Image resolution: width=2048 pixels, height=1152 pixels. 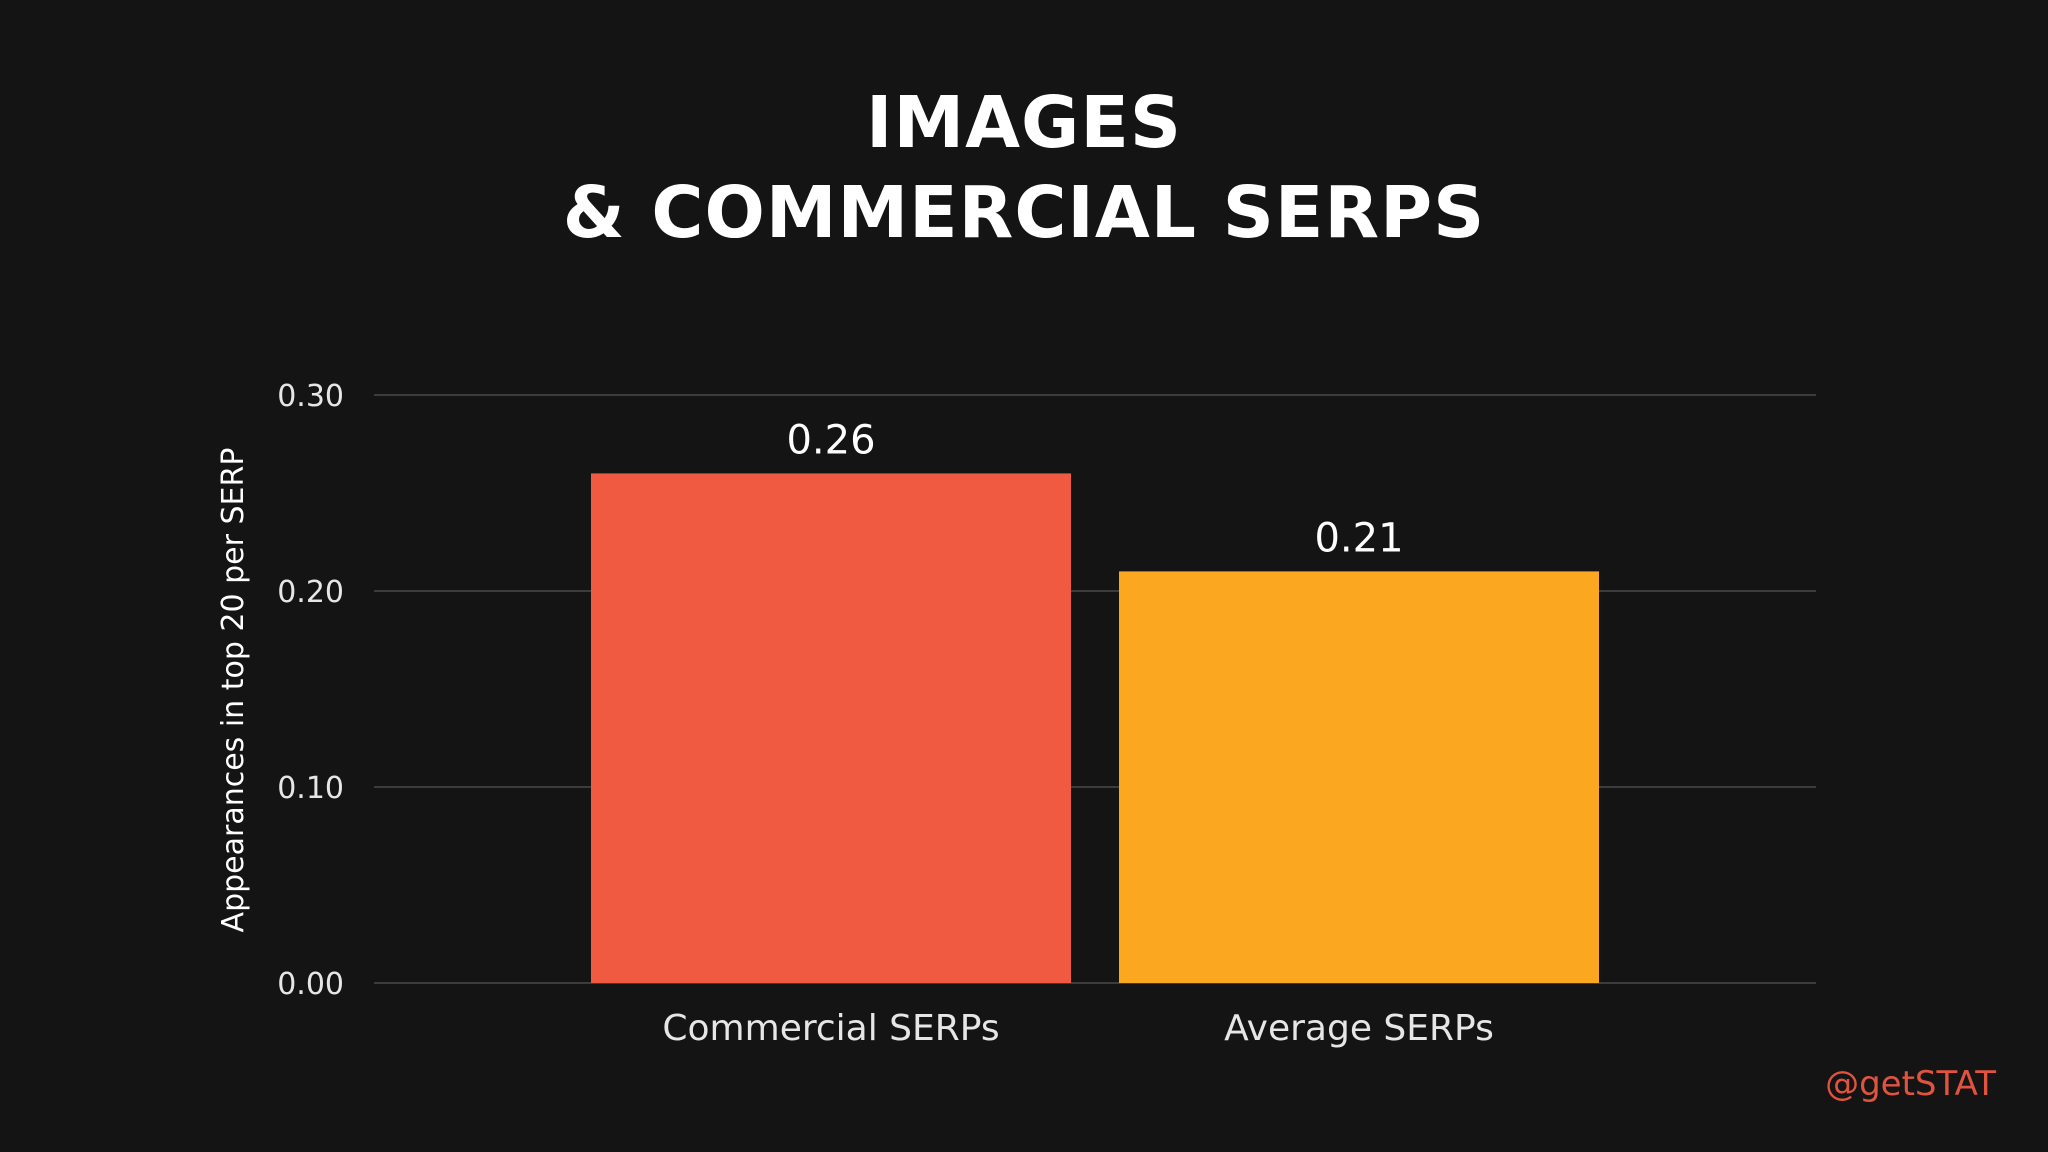 I want to click on y-tick-label: 0.30, so click(x=310, y=396).